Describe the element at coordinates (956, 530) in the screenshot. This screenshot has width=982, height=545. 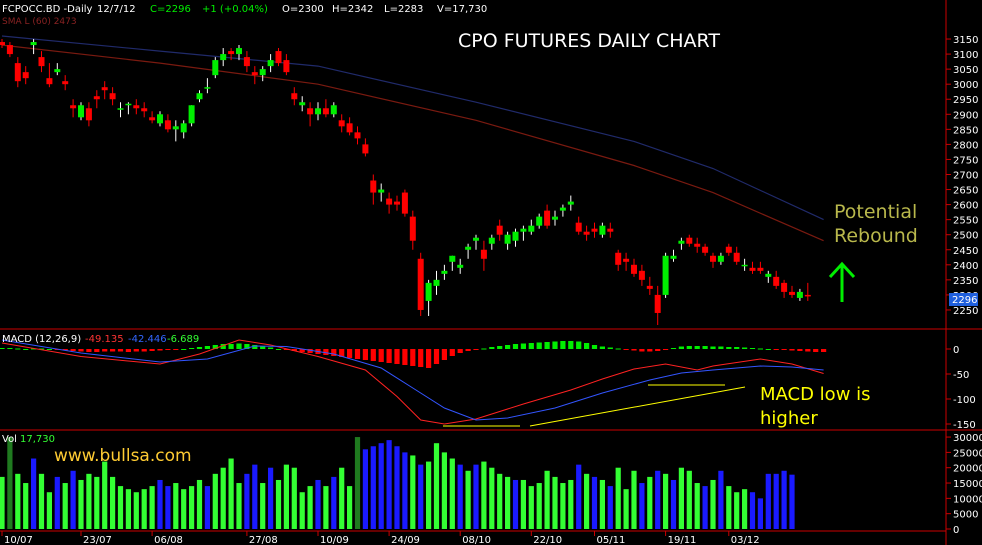
I see `axis-tick-label: 0` at that location.